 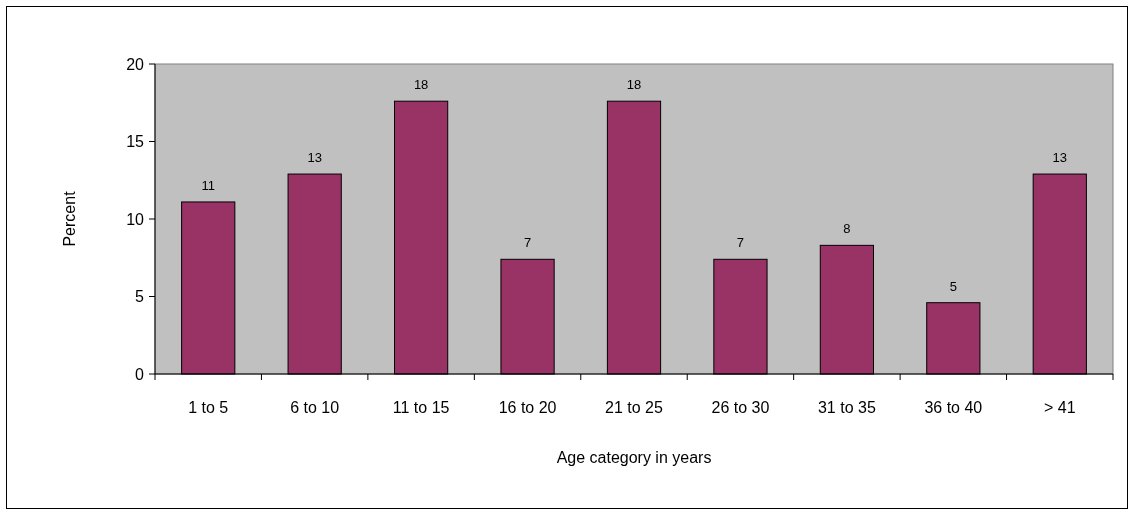 What do you see at coordinates (208, 407) in the screenshot?
I see `x-tick-label: 1 to 5` at bounding box center [208, 407].